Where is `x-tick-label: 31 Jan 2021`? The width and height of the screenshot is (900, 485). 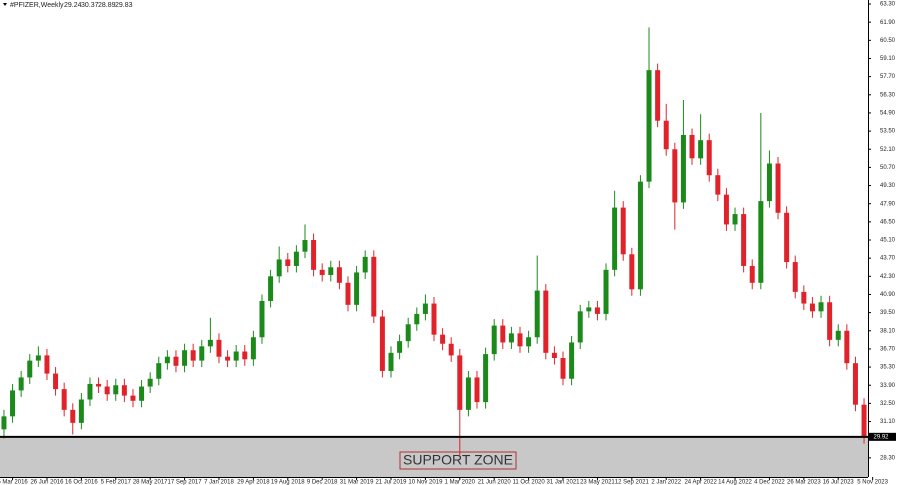
x-tick-label: 31 Jan 2021 is located at coordinates (563, 482).